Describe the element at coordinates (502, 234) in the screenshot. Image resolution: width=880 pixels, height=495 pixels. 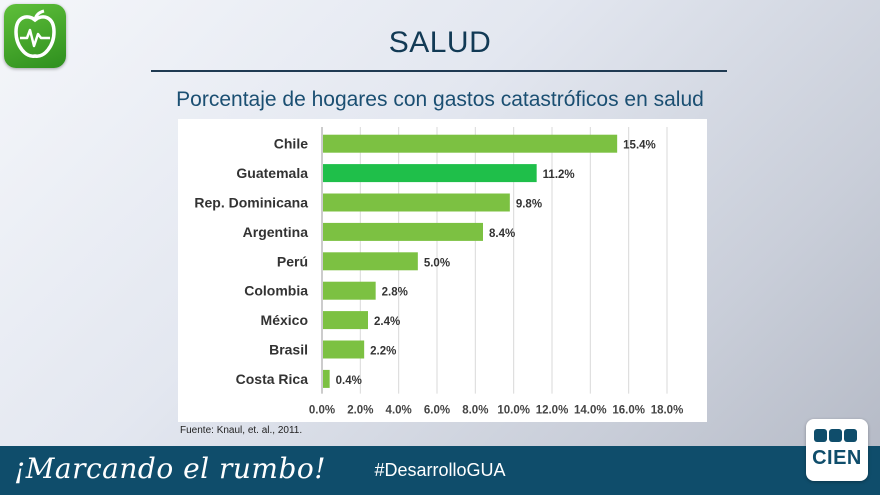
I see `value-label: 8.4%` at that location.